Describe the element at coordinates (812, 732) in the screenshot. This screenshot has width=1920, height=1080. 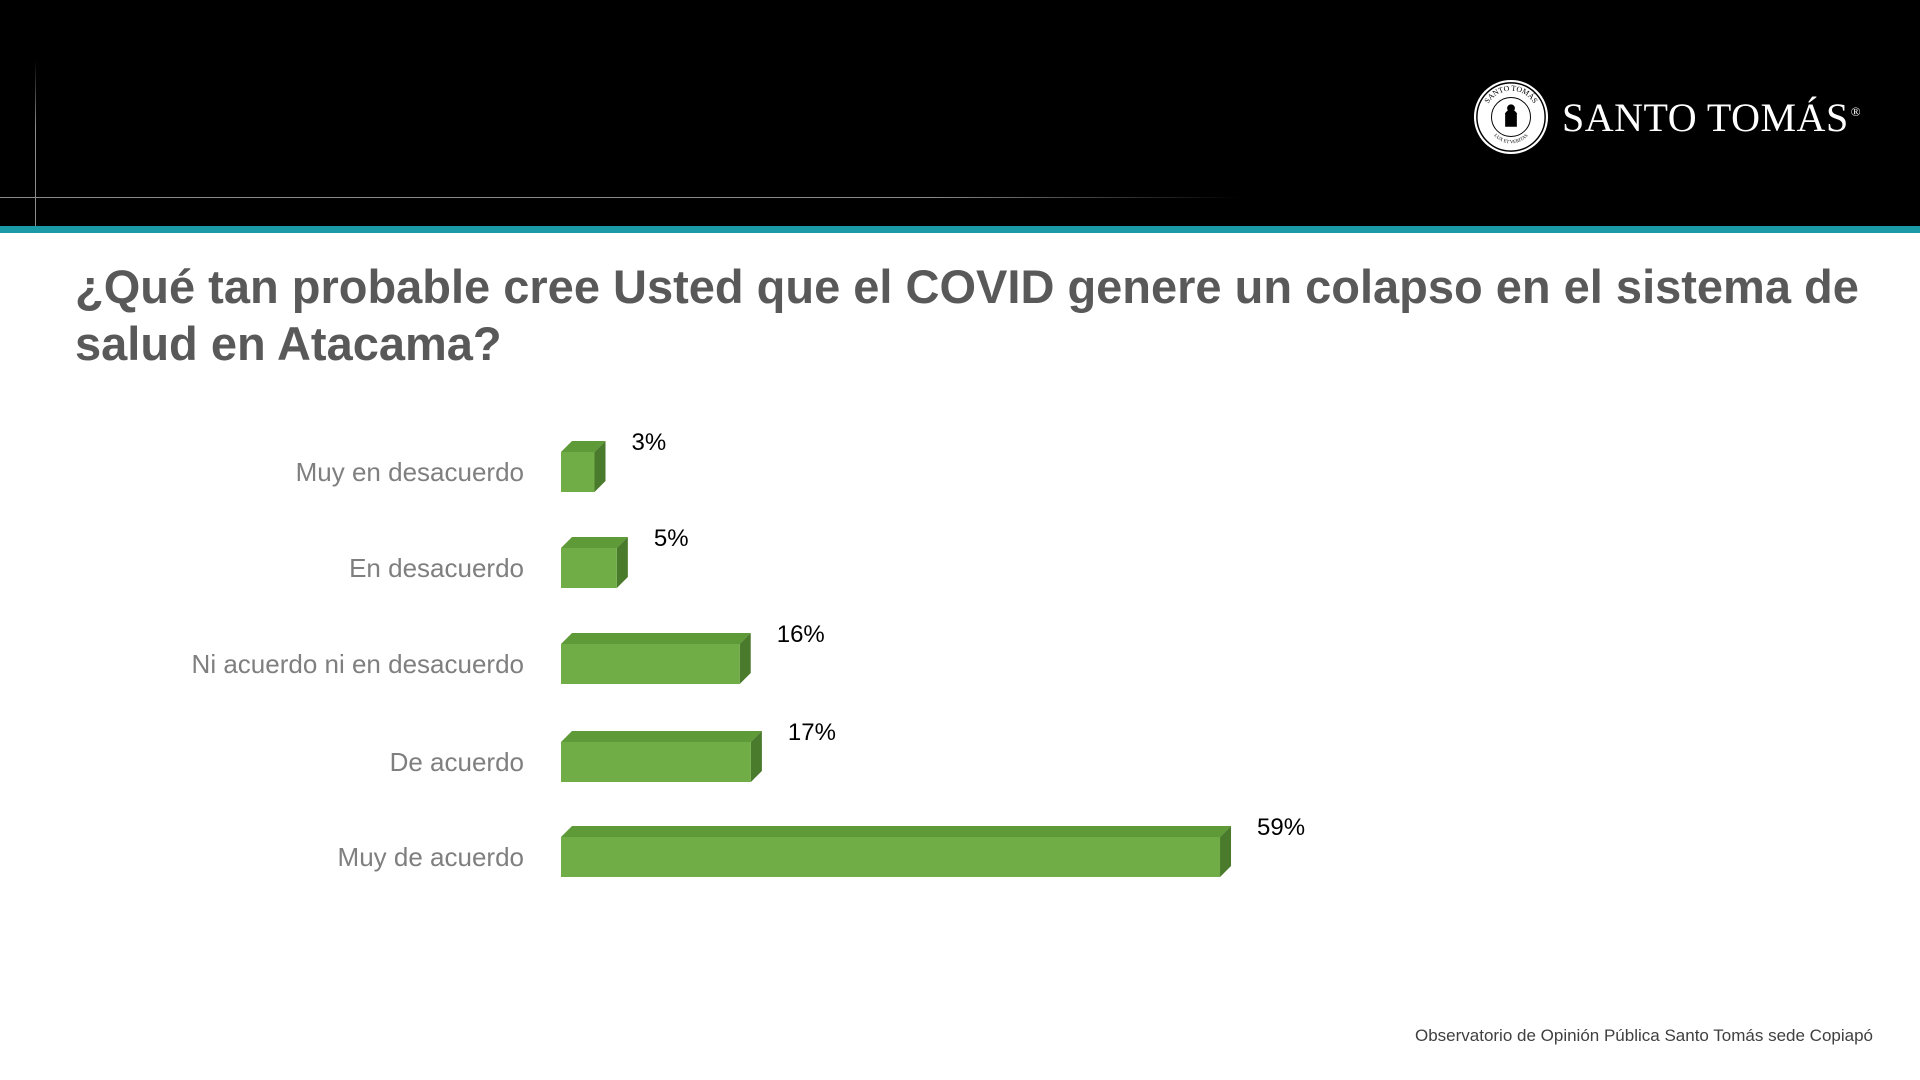
I see `data-label: 17%` at that location.